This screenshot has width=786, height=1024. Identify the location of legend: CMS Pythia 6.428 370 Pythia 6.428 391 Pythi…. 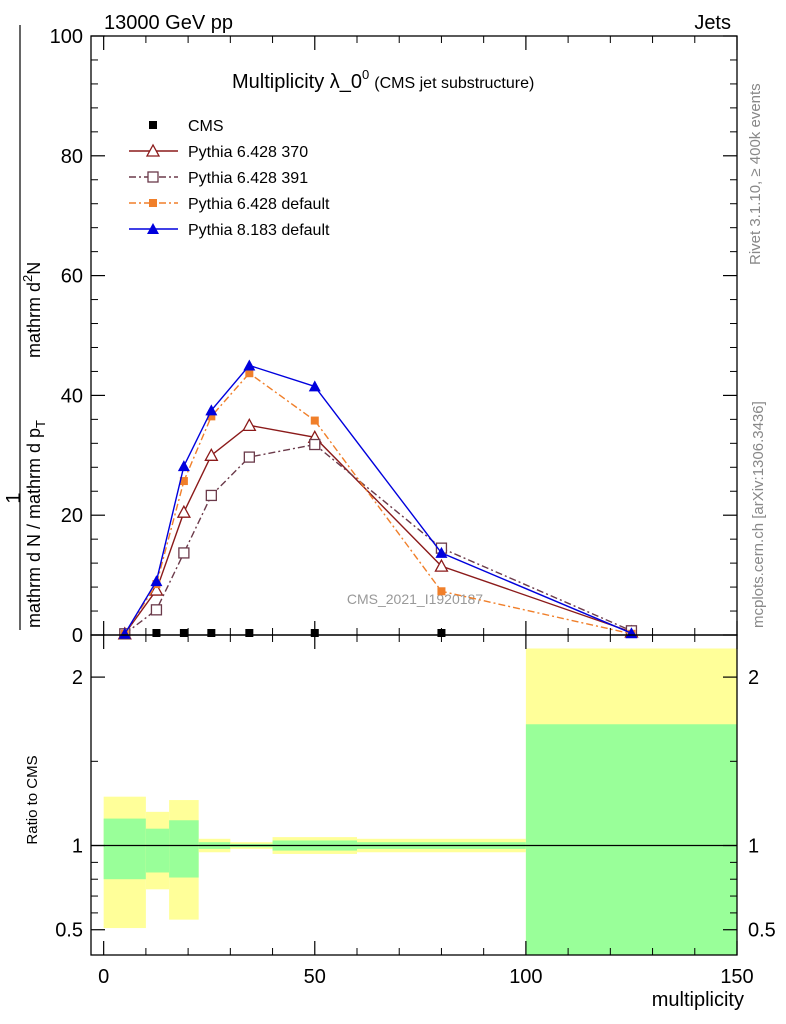
(229, 178).